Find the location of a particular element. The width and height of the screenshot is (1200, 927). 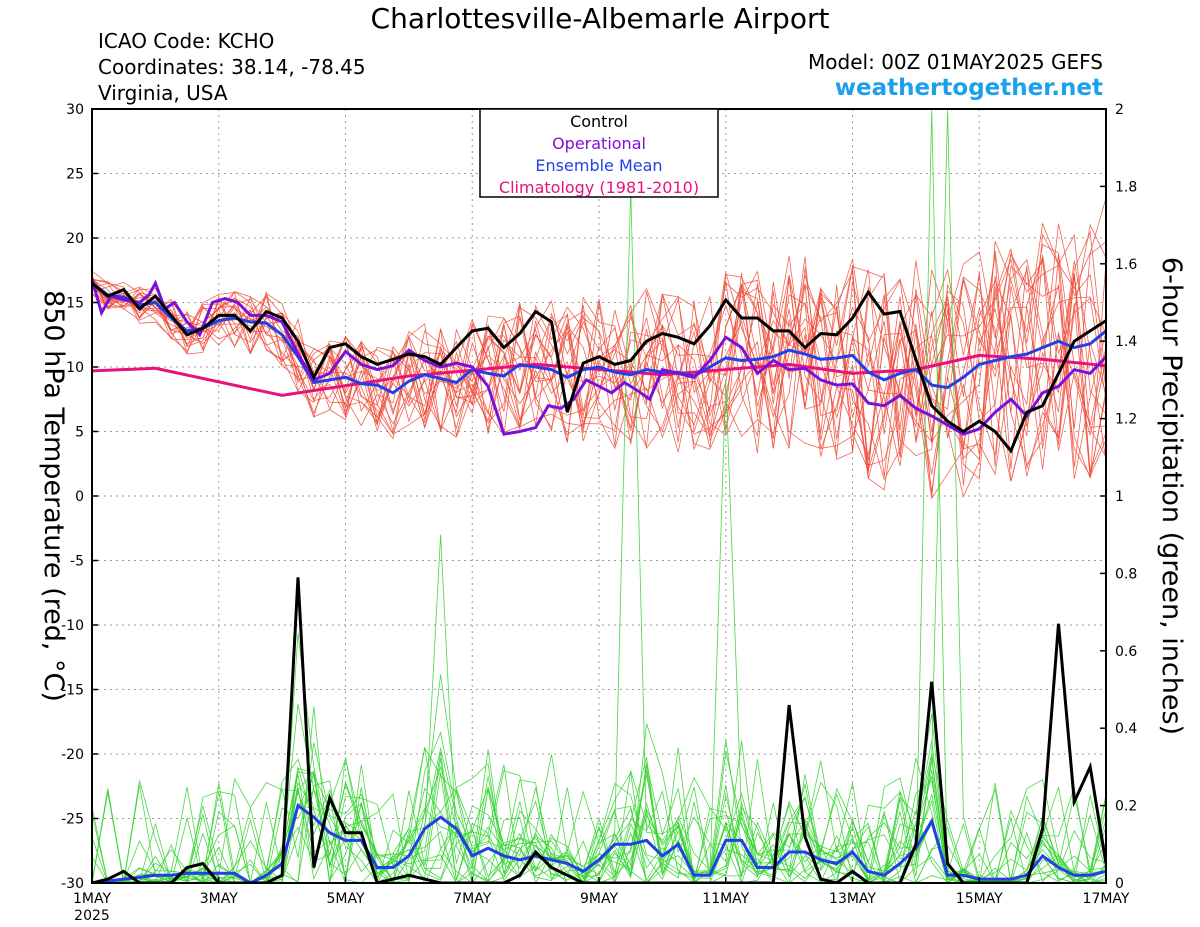

left-tick-label: -30 is located at coordinates (72, 884).